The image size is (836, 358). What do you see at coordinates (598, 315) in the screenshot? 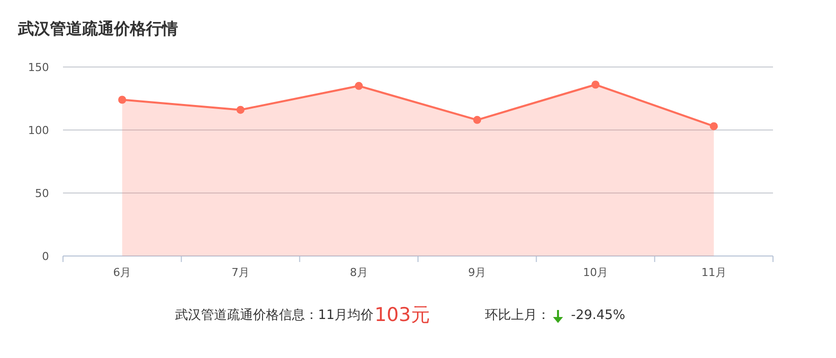
I see `text: -29.45%` at bounding box center [598, 315].